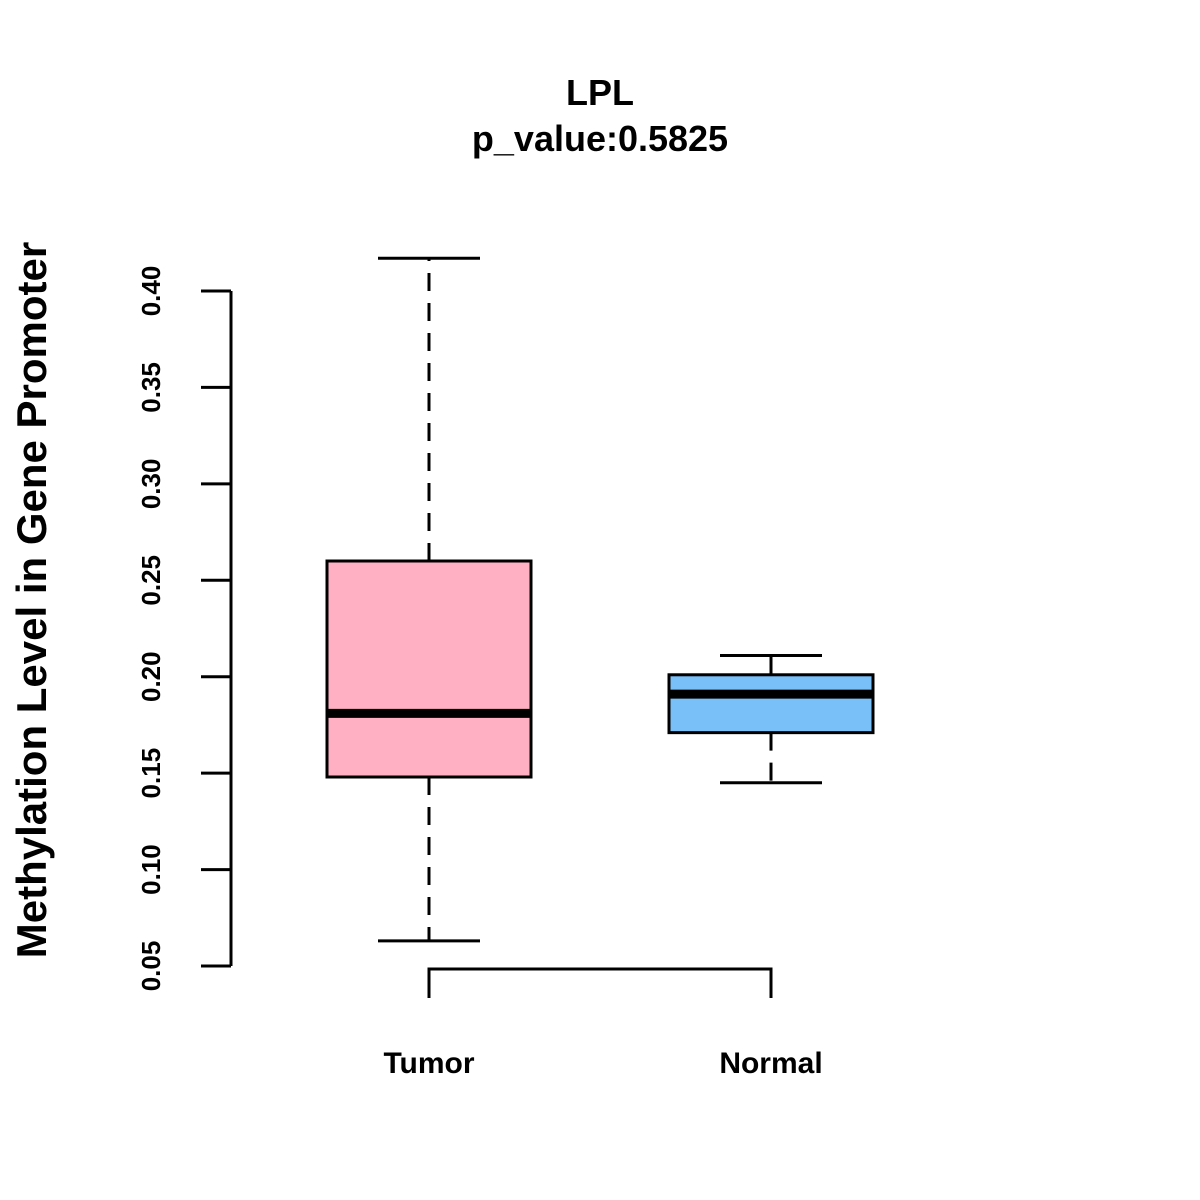 This screenshot has height=1200, width=1200. What do you see at coordinates (602, 1063) in the screenshot?
I see `x-axis-categories: Tumor Normal` at bounding box center [602, 1063].